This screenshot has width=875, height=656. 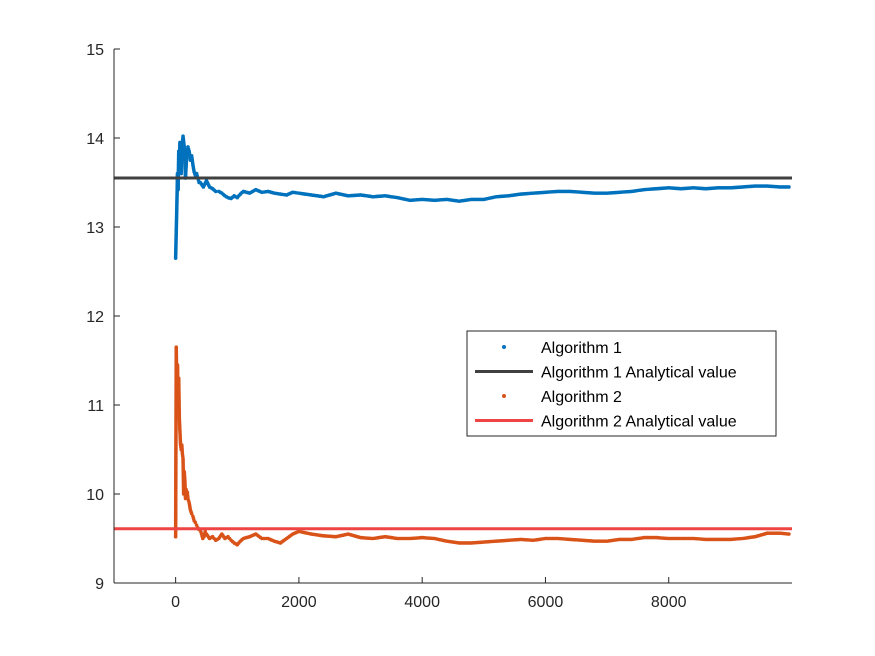 I want to click on x-tick-label: 2000, so click(x=299, y=602).